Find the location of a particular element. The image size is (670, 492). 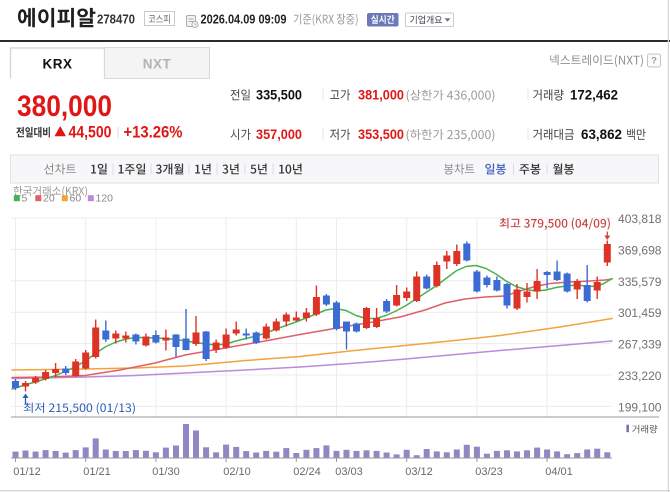

svg-text: NXT is located at coordinates (157, 64).